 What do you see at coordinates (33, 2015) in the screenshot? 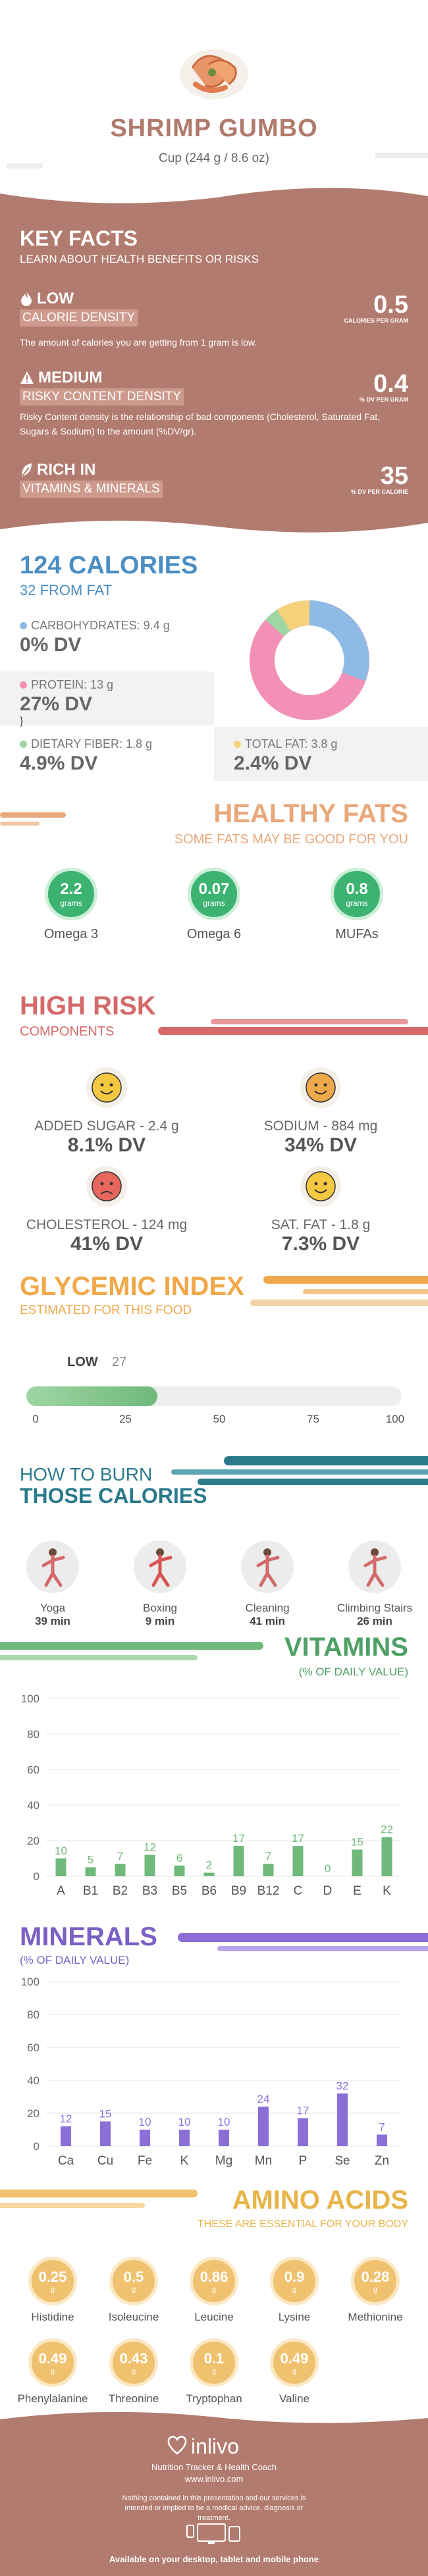
I see `y-tick-label: 80` at bounding box center [33, 2015].